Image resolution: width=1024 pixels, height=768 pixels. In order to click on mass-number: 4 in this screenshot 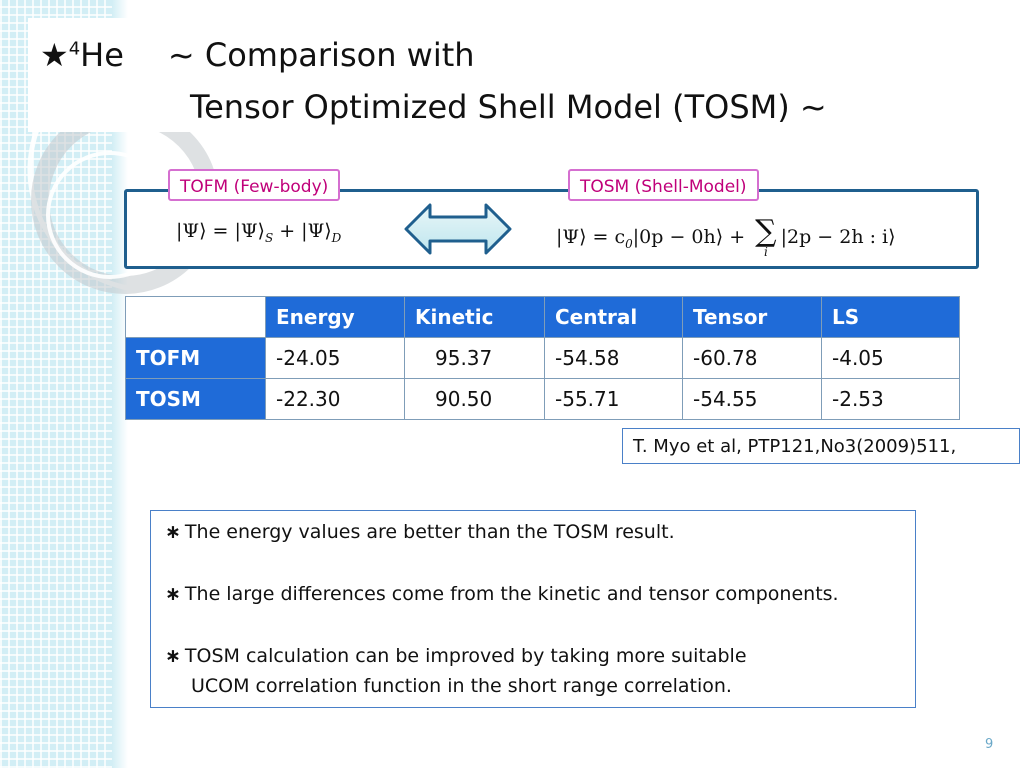, I will do `click(74, 49)`.